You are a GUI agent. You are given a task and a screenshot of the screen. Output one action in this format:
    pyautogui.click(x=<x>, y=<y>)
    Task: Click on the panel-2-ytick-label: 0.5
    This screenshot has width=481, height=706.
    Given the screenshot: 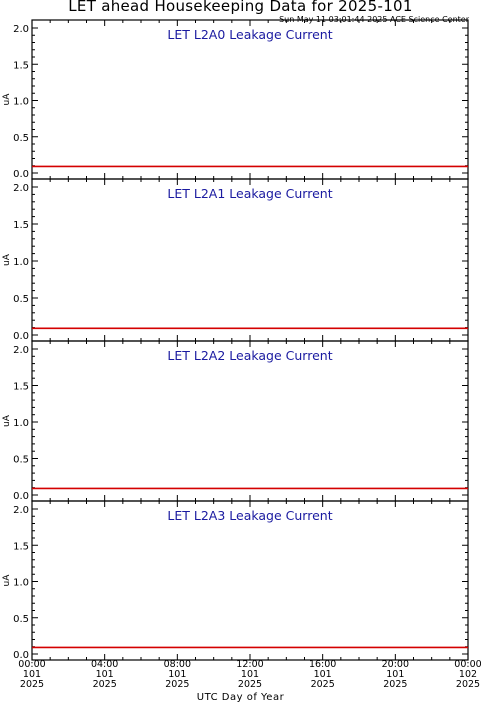 What is the action you would take?
    pyautogui.click(x=21, y=460)
    